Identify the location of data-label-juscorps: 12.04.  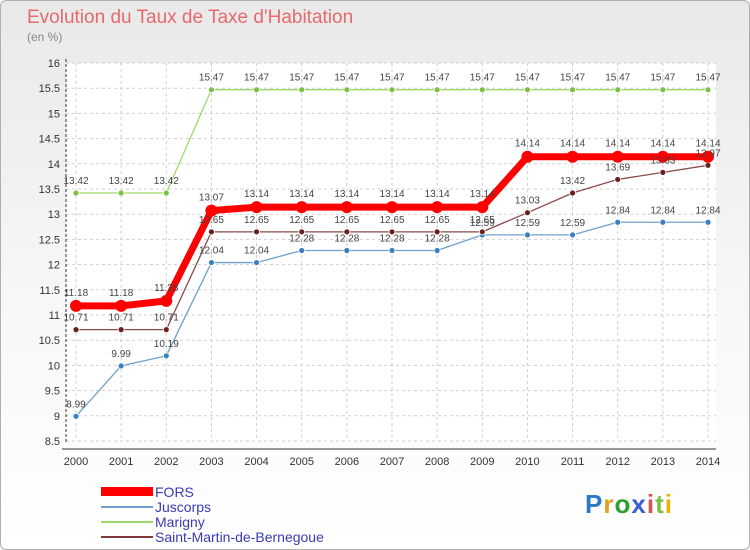
(211, 251).